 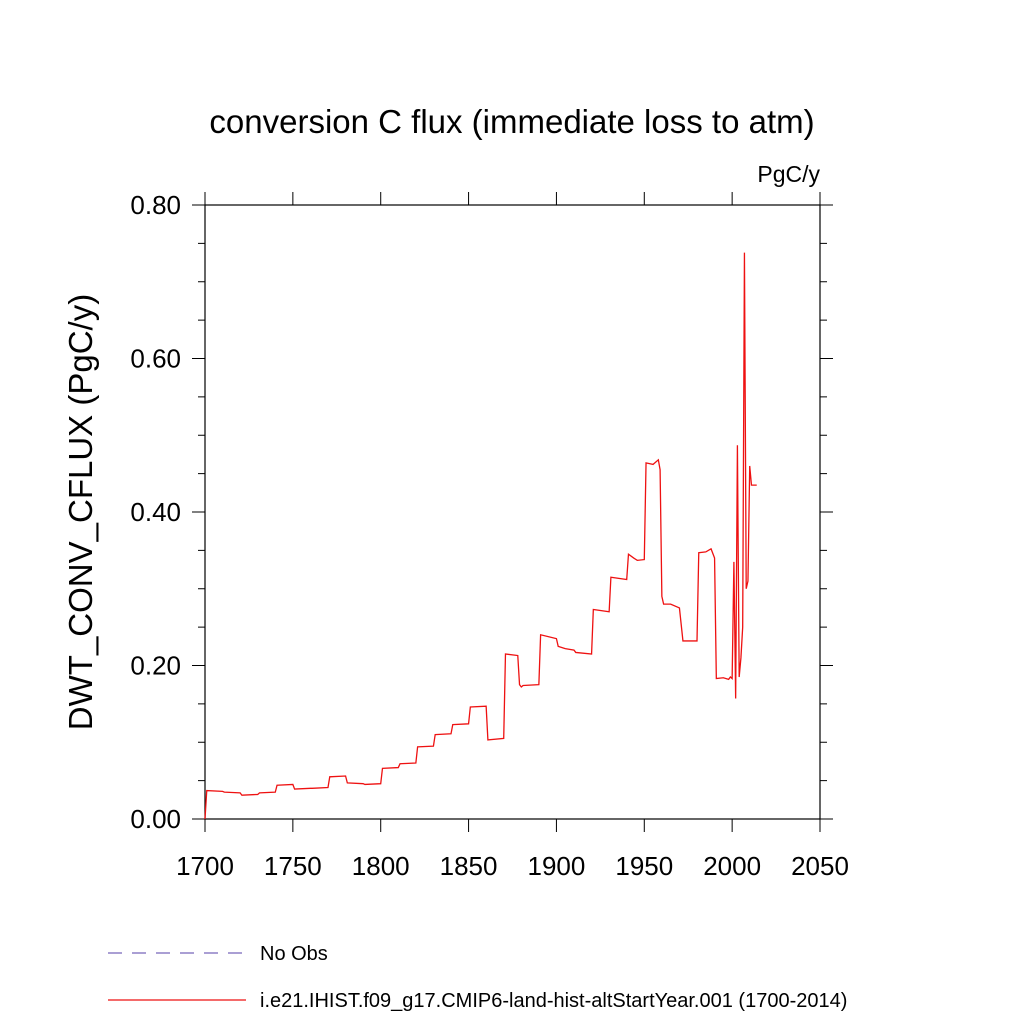 I want to click on y-tick-label: 0.60, so click(x=155, y=359).